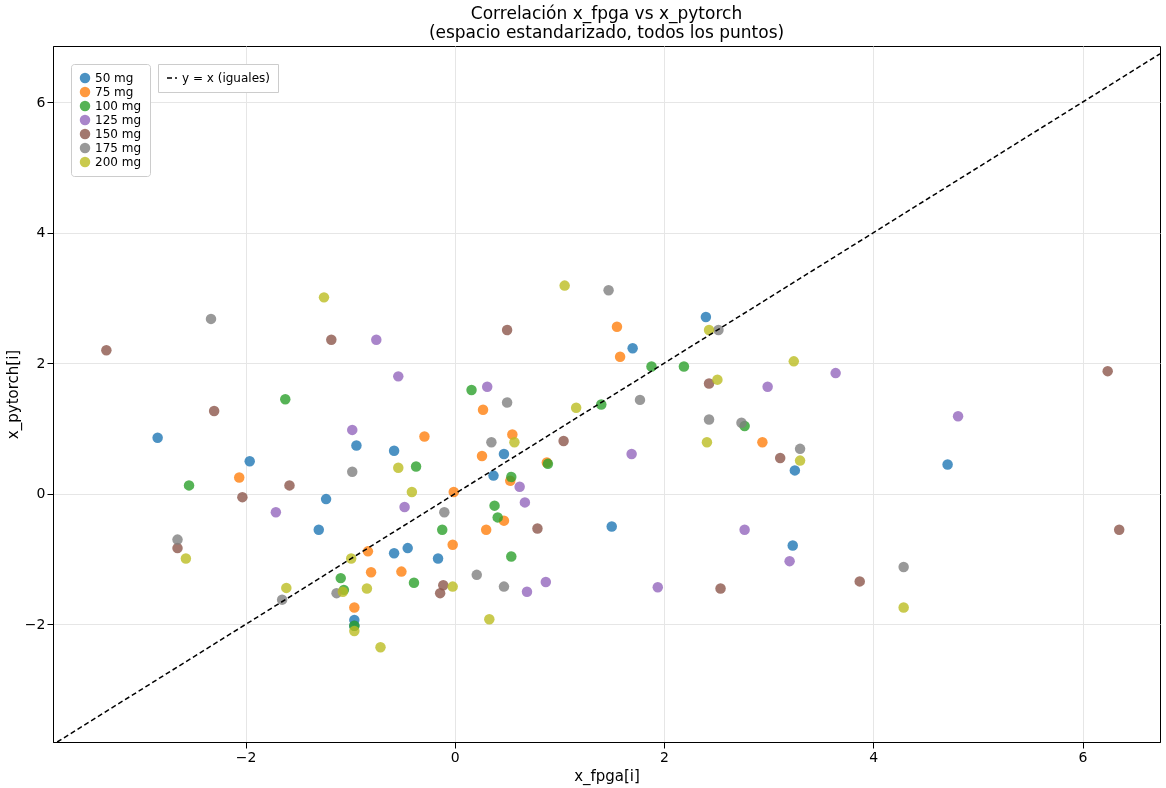 The height and width of the screenshot is (788, 1166). What do you see at coordinates (41, 101) in the screenshot?
I see `y-tick-label: 6` at bounding box center [41, 101].